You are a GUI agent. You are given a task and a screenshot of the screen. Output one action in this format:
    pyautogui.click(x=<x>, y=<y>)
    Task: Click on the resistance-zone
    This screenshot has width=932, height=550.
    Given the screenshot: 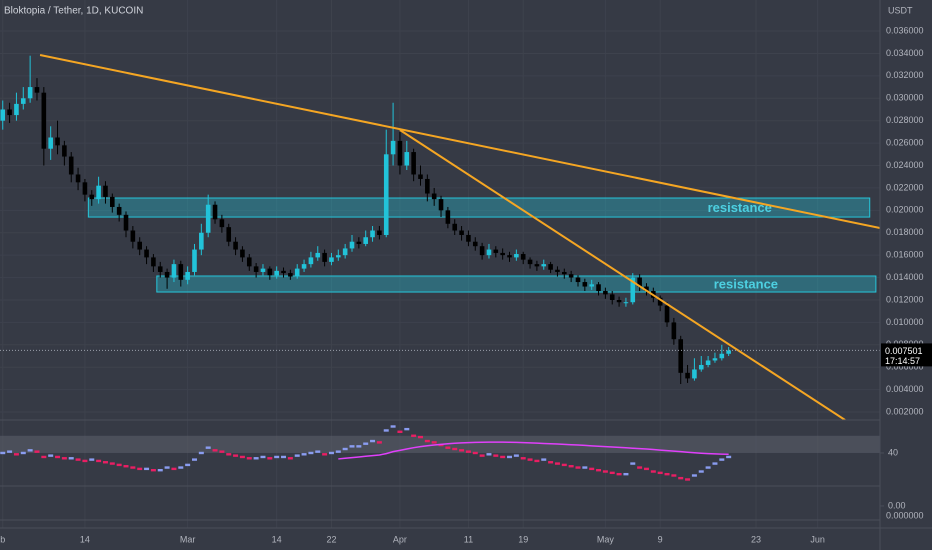 What is the action you would take?
    pyautogui.click(x=479, y=207)
    